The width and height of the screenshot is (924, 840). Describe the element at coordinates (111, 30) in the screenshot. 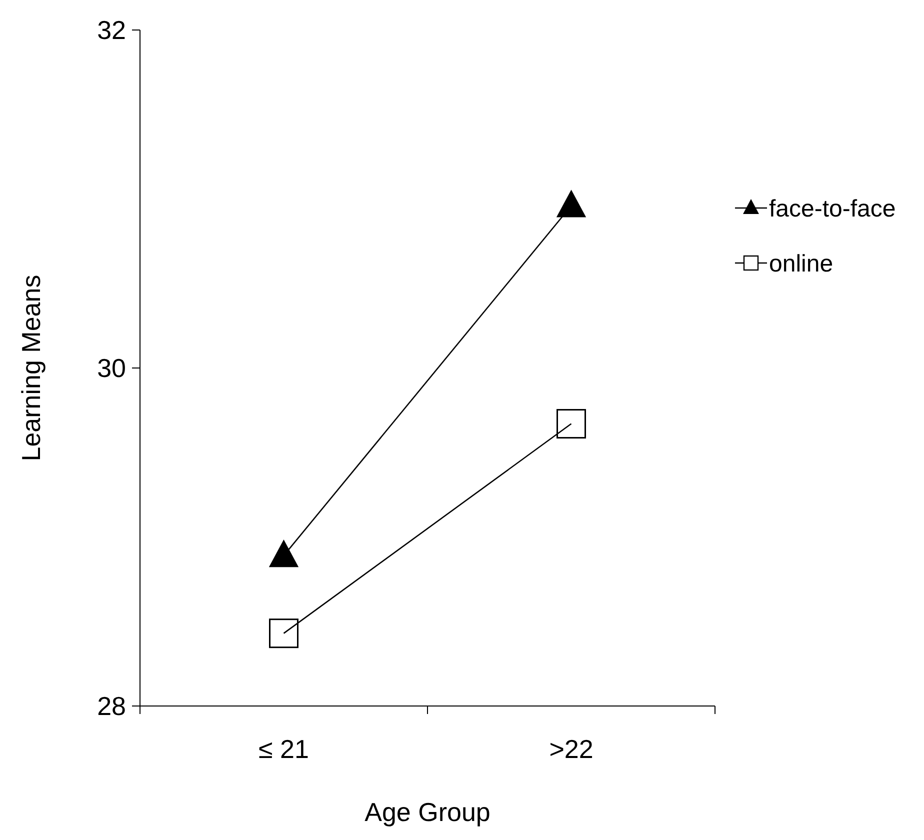

I see `y-tick-label: 32` at that location.